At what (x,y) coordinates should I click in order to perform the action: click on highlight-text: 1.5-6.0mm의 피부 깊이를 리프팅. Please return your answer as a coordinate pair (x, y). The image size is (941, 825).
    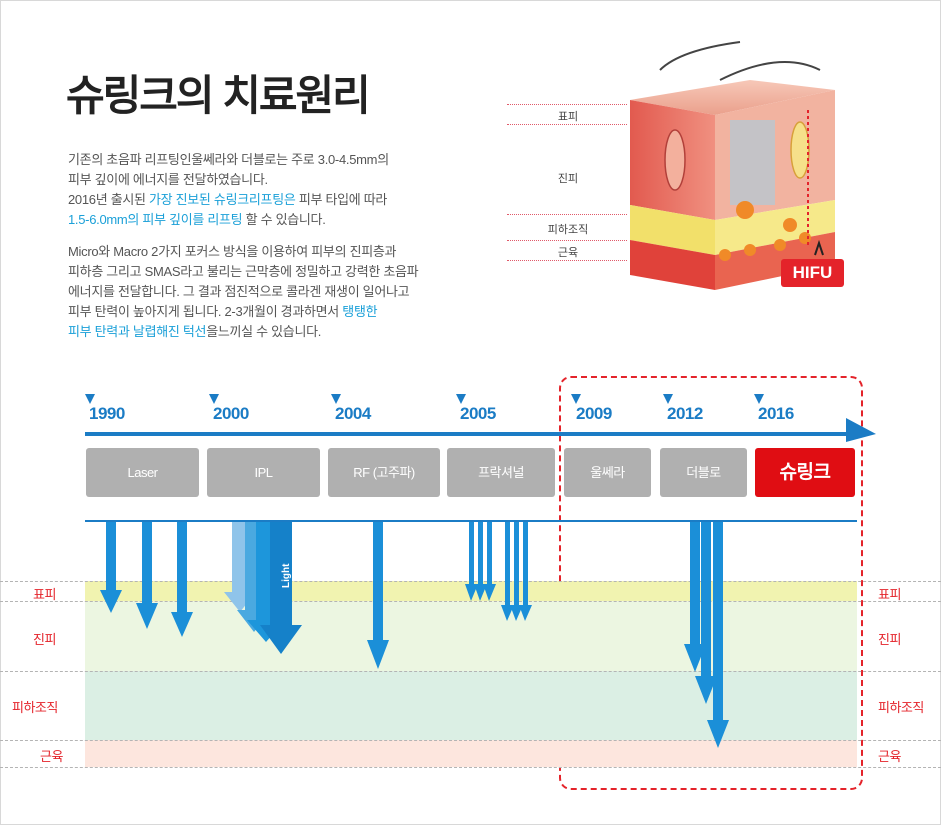
    Looking at the image, I should click on (155, 219).